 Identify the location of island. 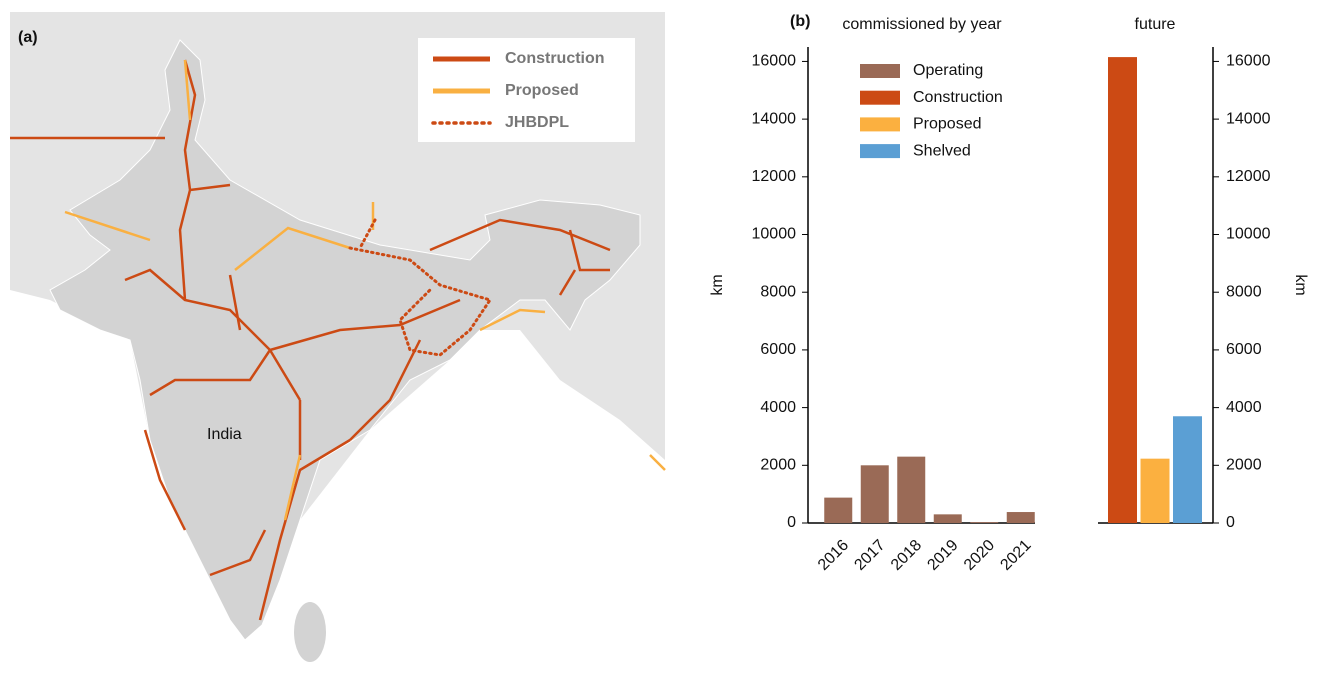
(310, 632).